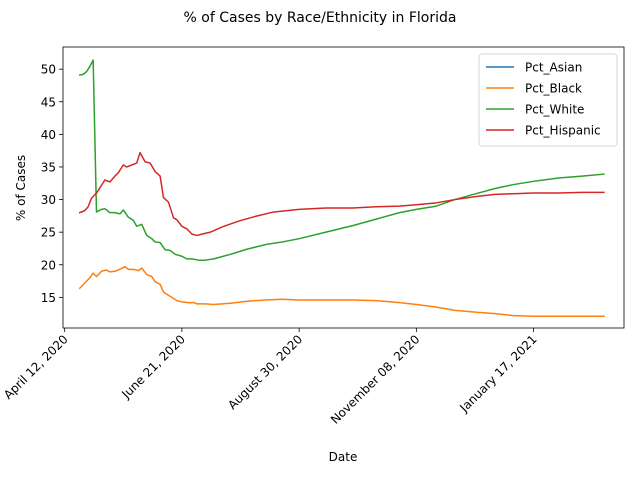 The image size is (640, 480). What do you see at coordinates (563, 131) in the screenshot?
I see `legend-label: Pct_Hispanic` at bounding box center [563, 131].